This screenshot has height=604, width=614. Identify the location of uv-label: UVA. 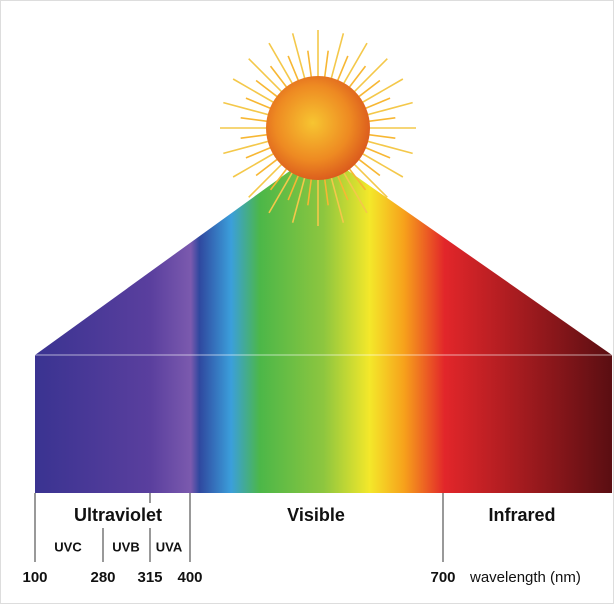
(169, 546).